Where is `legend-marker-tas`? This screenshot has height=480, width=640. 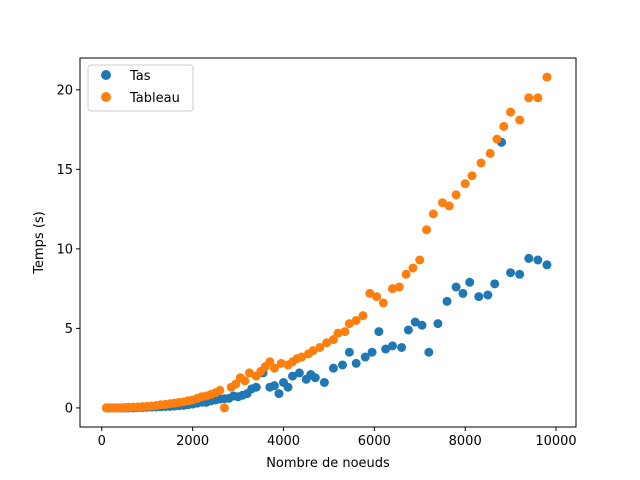
legend-marker-tas is located at coordinates (106, 75).